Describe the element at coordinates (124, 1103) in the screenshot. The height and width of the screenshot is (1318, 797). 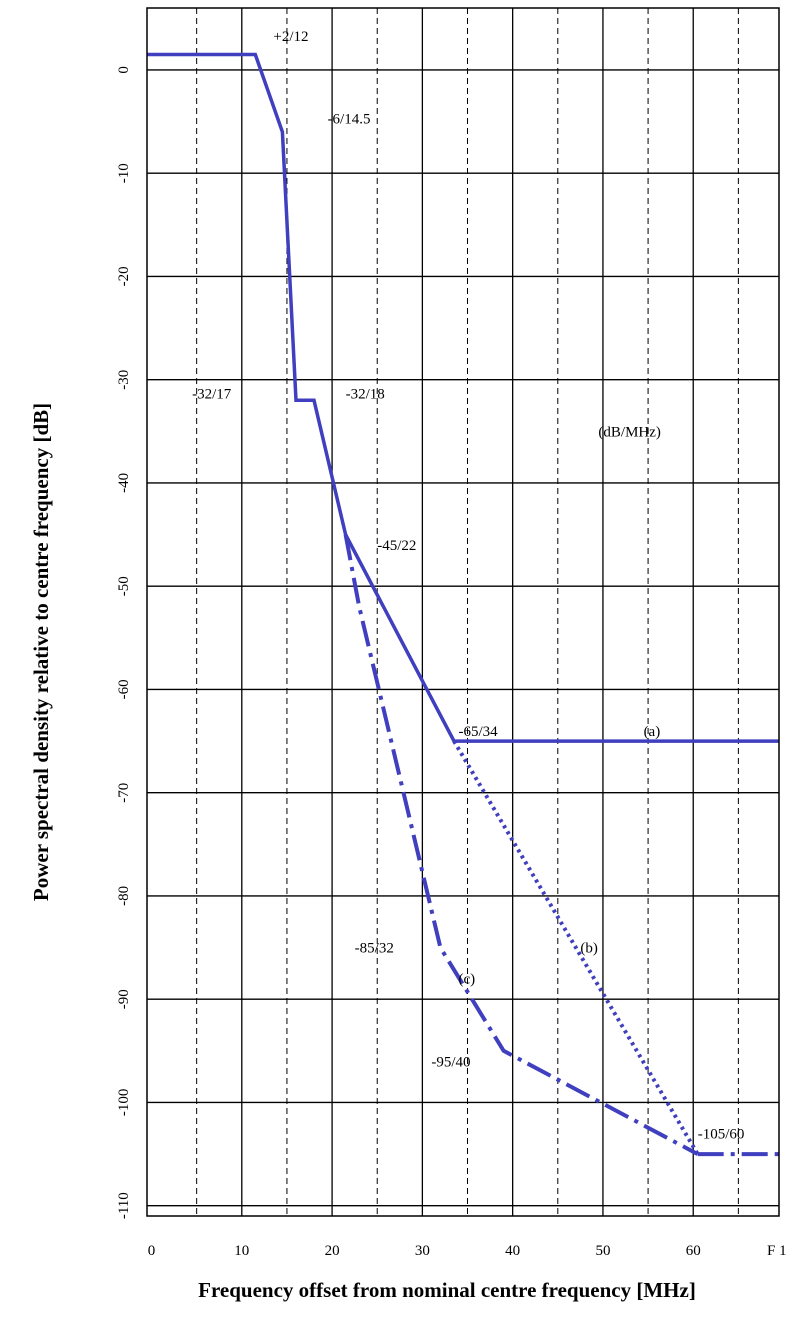
I see `y-tick-label-10: -100` at that location.